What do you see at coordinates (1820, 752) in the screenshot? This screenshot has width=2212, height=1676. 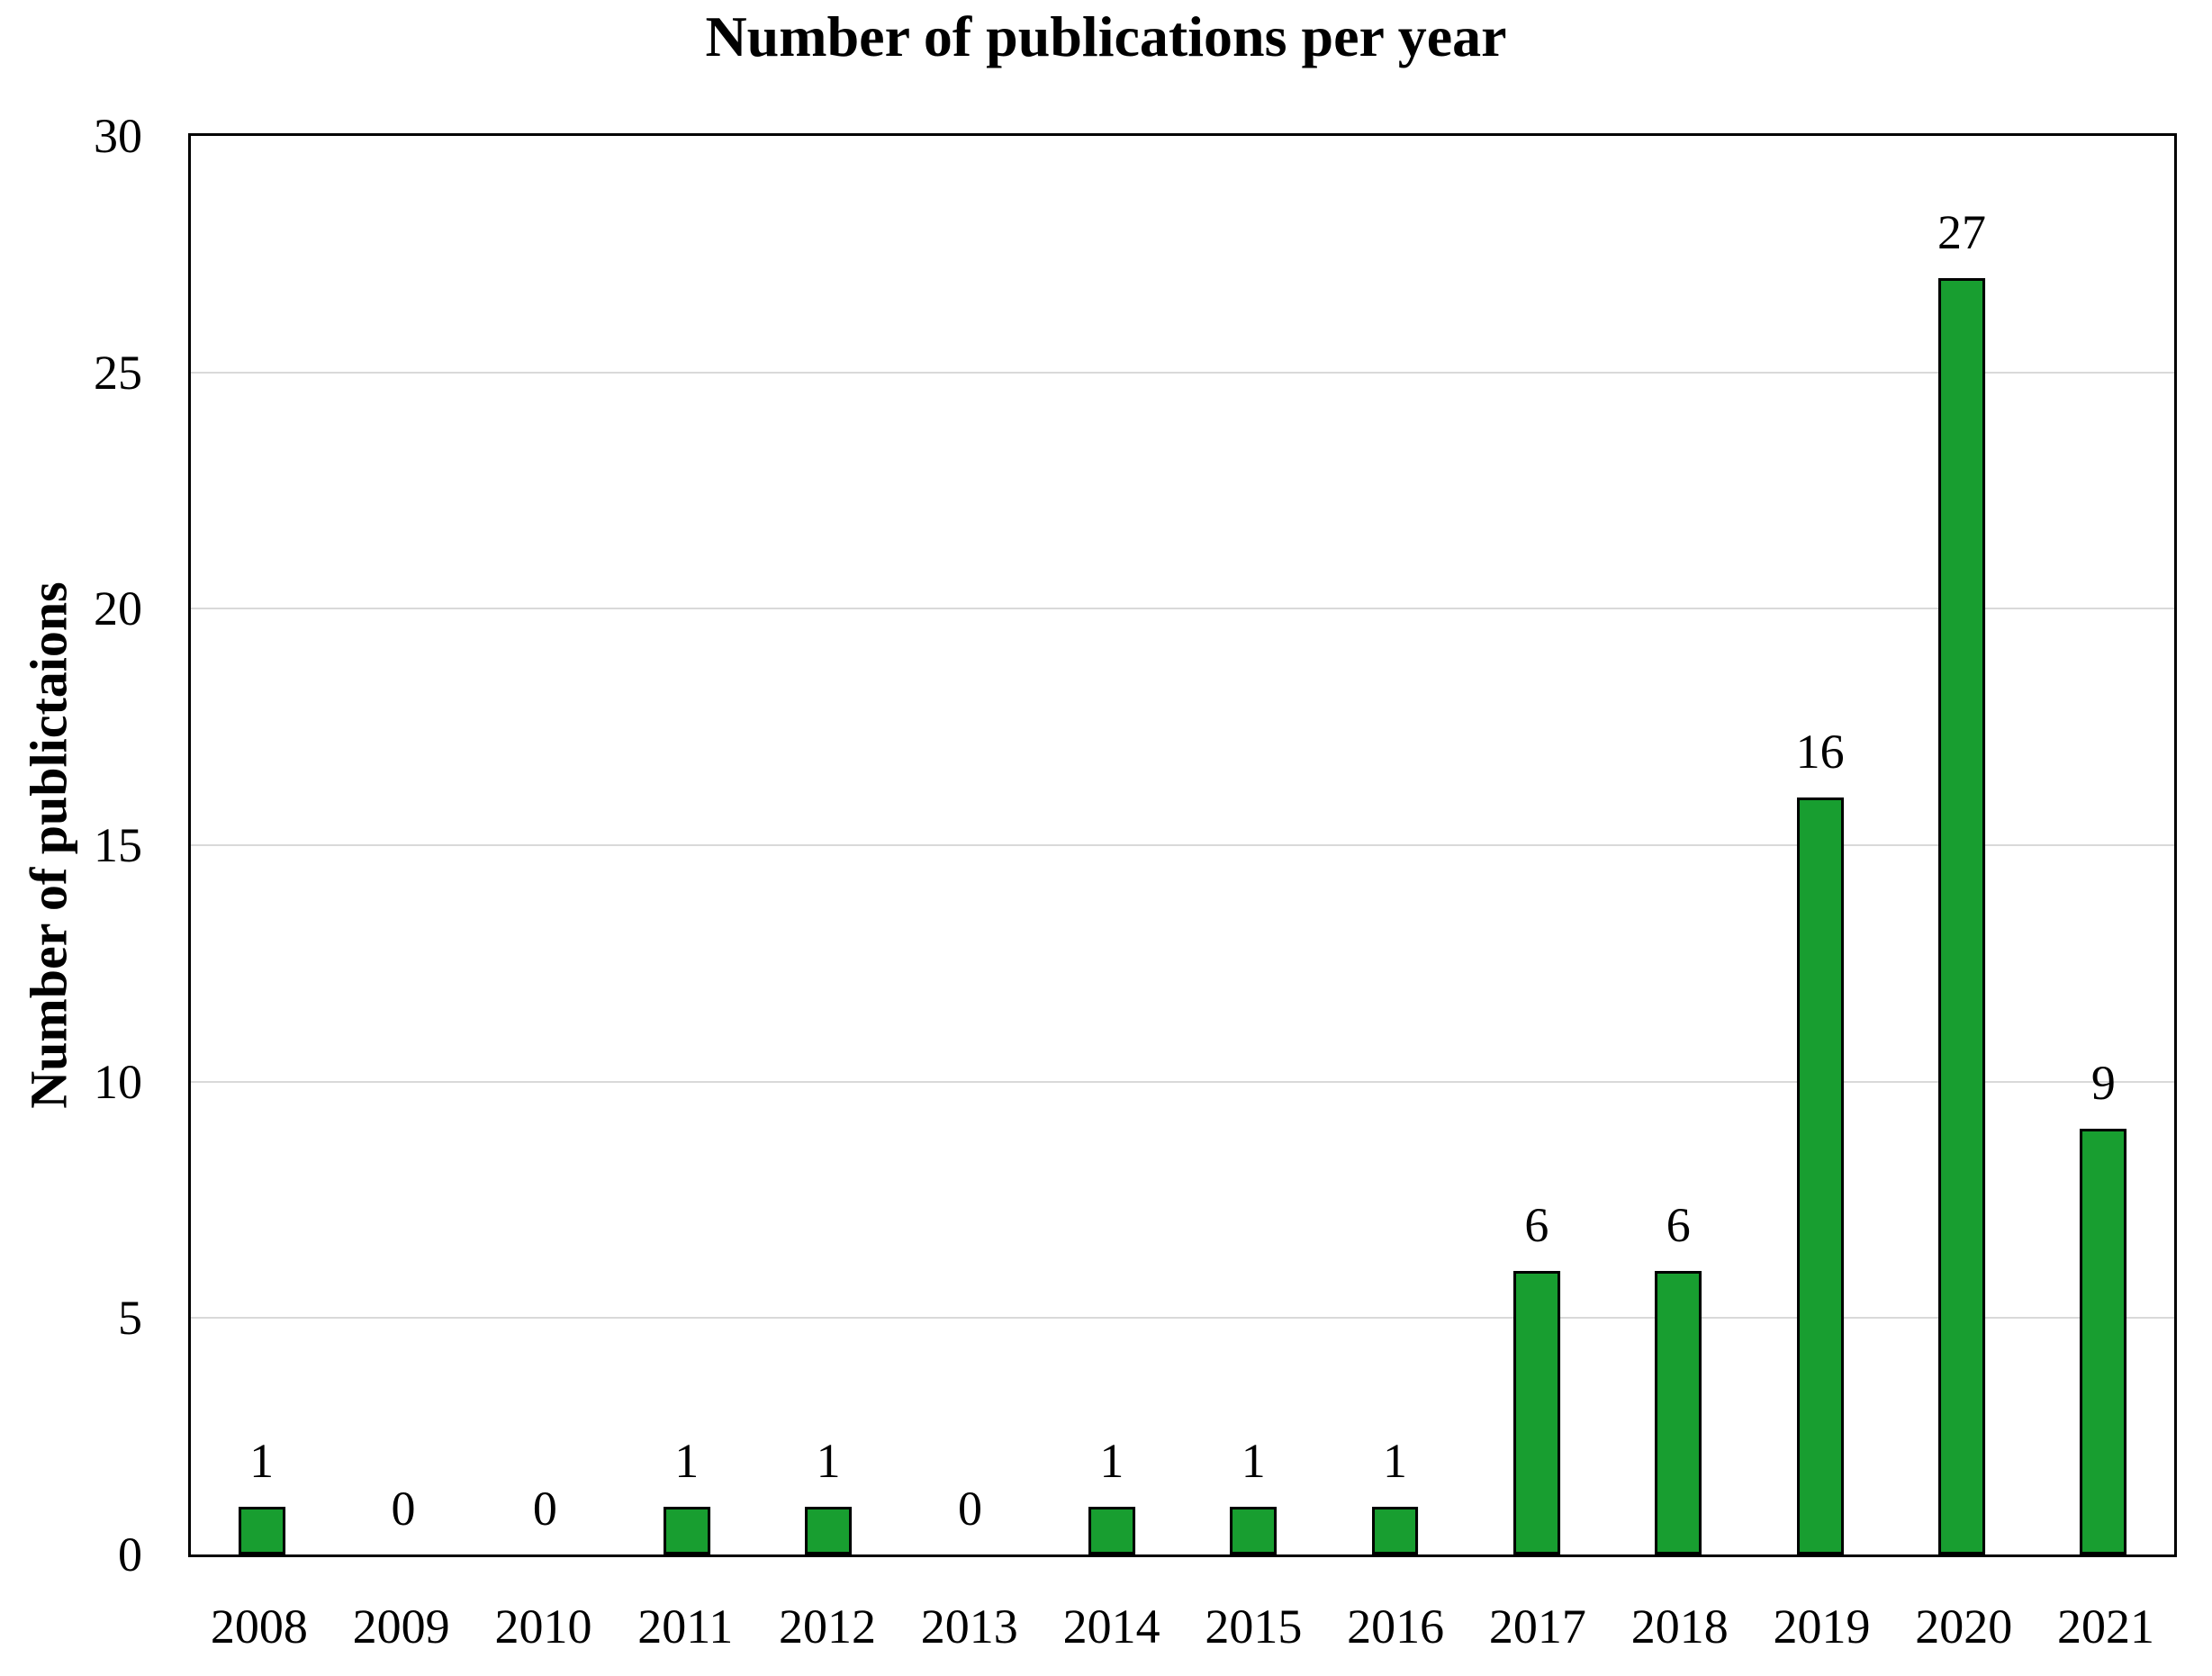 I see `bar-value-label: 16` at bounding box center [1820, 752].